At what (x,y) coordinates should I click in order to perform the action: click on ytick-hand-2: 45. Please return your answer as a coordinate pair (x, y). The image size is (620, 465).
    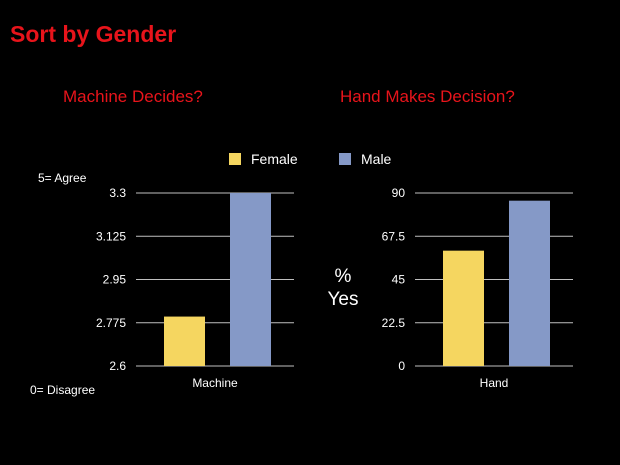
    Looking at the image, I should click on (399, 280).